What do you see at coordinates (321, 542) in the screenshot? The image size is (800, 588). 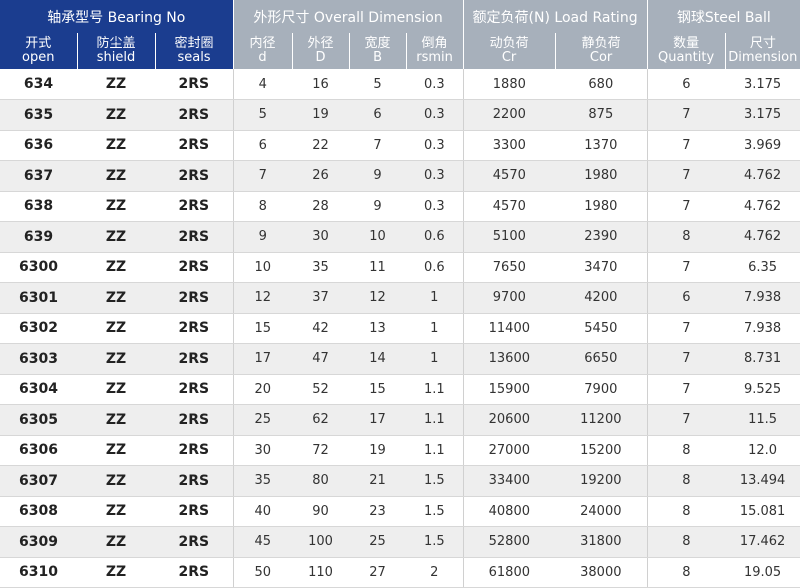 I see `outer-diameter-cell: 100` at bounding box center [321, 542].